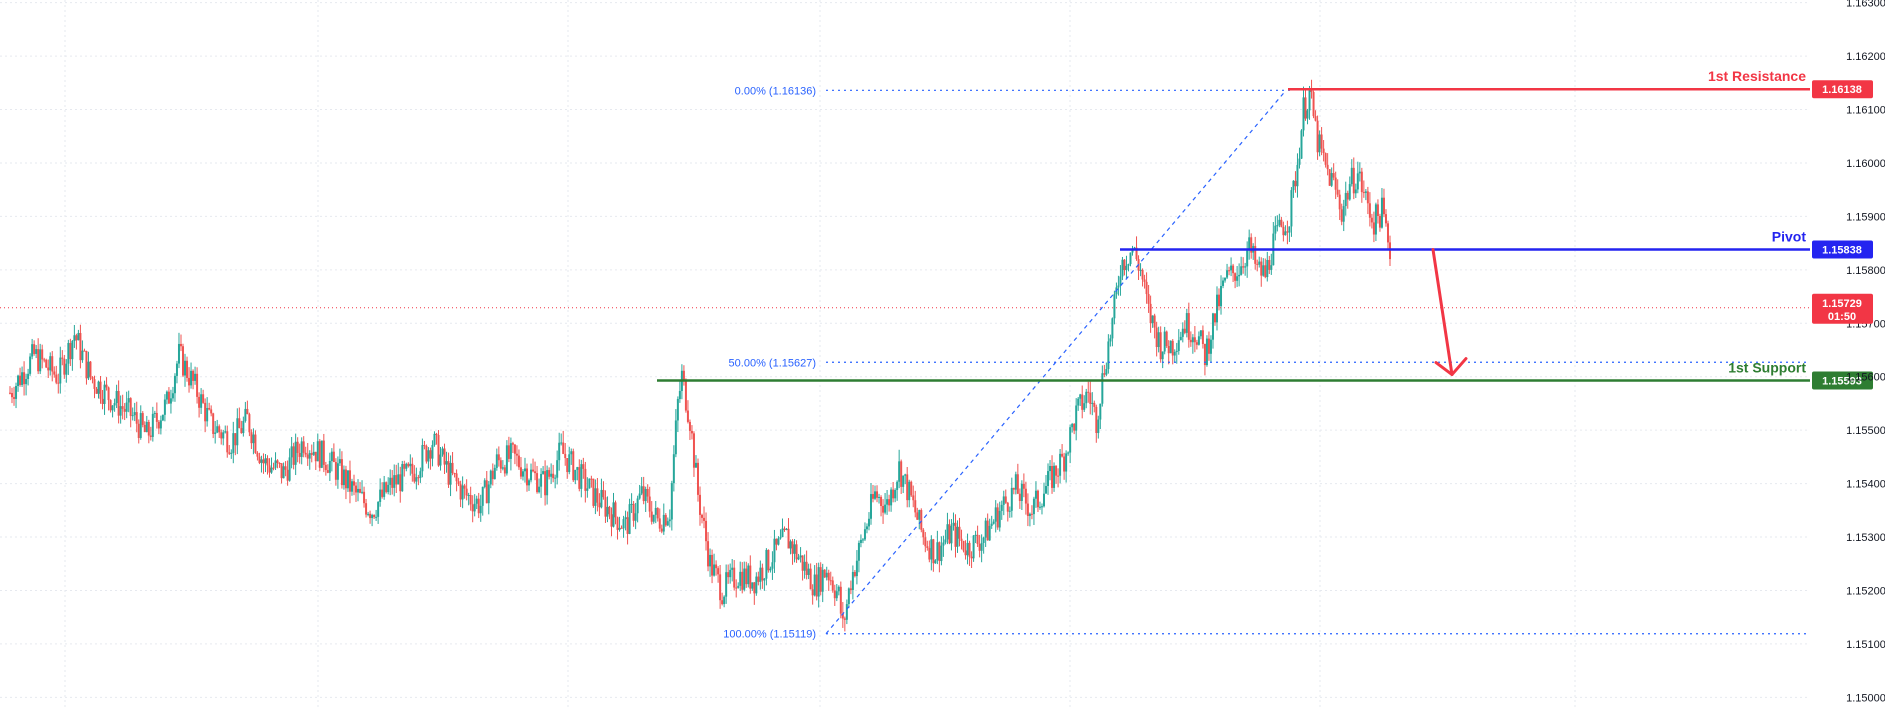 The width and height of the screenshot is (1885, 708). What do you see at coordinates (1865, 378) in the screenshot?
I see `price-tick-label: 1.15600` at bounding box center [1865, 378].